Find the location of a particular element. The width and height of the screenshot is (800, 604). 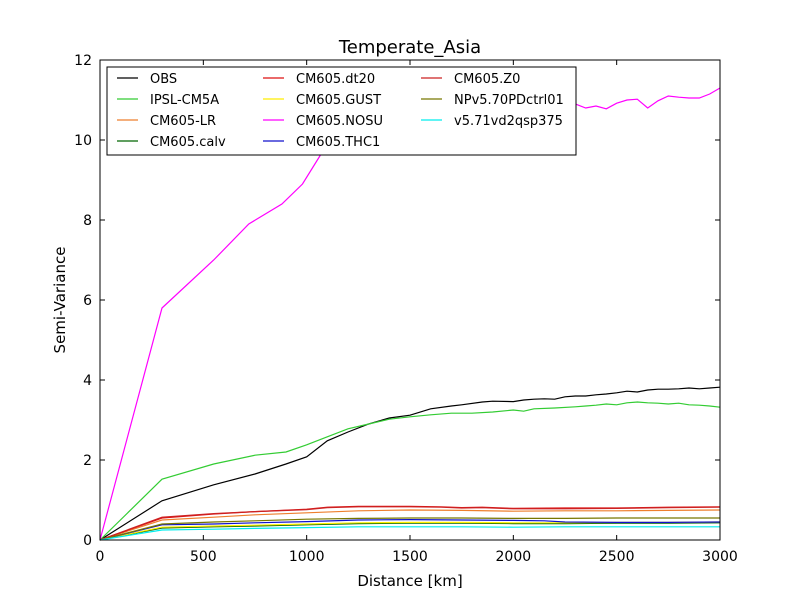

y-tick-label-3: 6 is located at coordinates (87, 301).